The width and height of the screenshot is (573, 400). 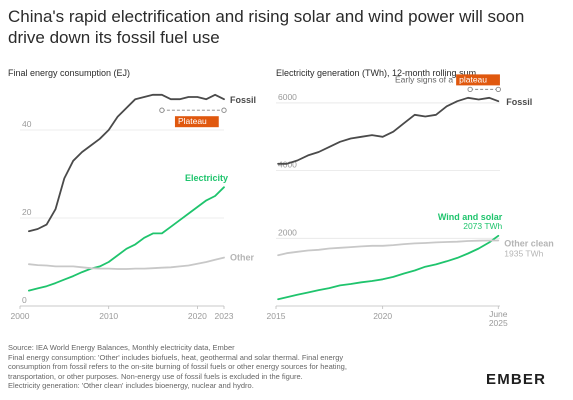 I want to click on wind-solar-value-label: 2073 TWh, so click(x=482, y=226).